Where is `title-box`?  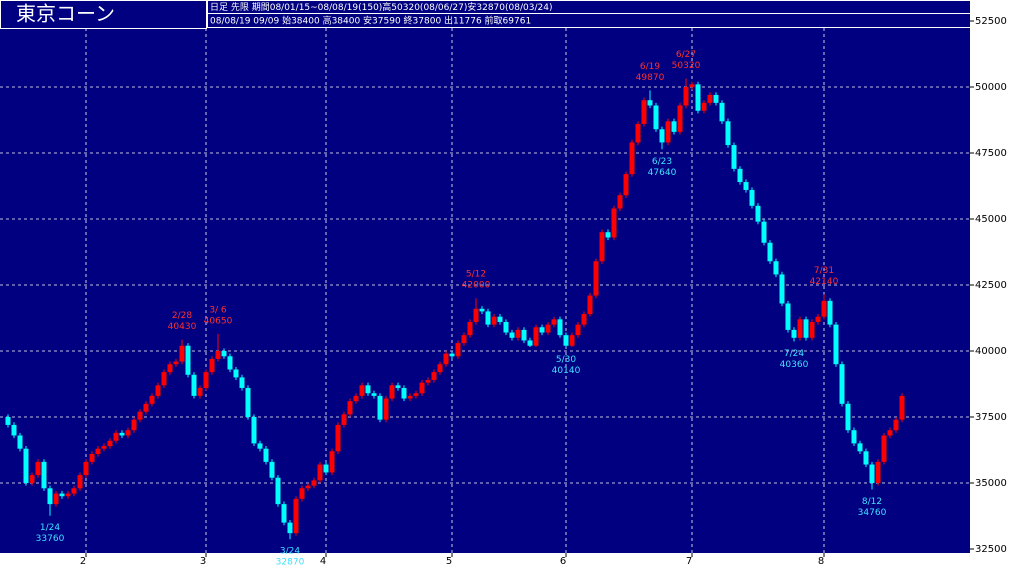 title-box is located at coordinates (103, 14).